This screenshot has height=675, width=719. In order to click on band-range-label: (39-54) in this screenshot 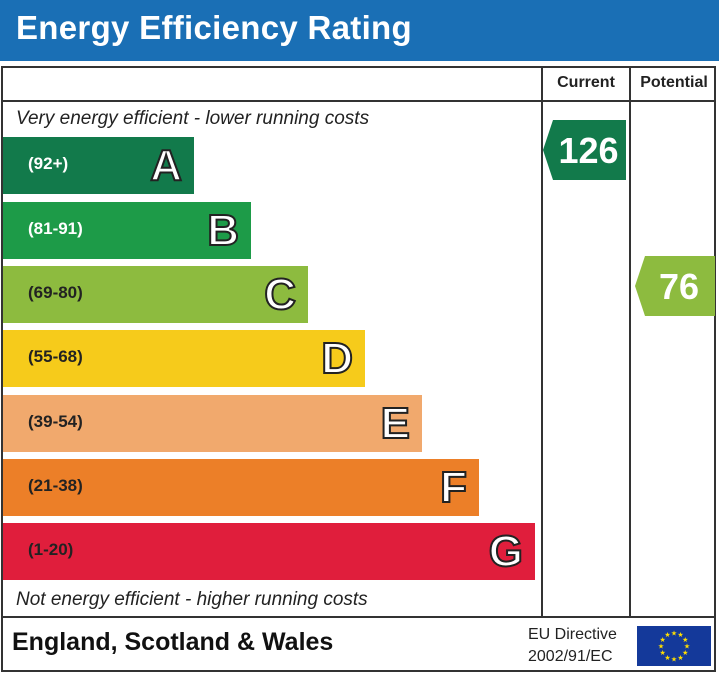, I will do `click(55, 421)`.